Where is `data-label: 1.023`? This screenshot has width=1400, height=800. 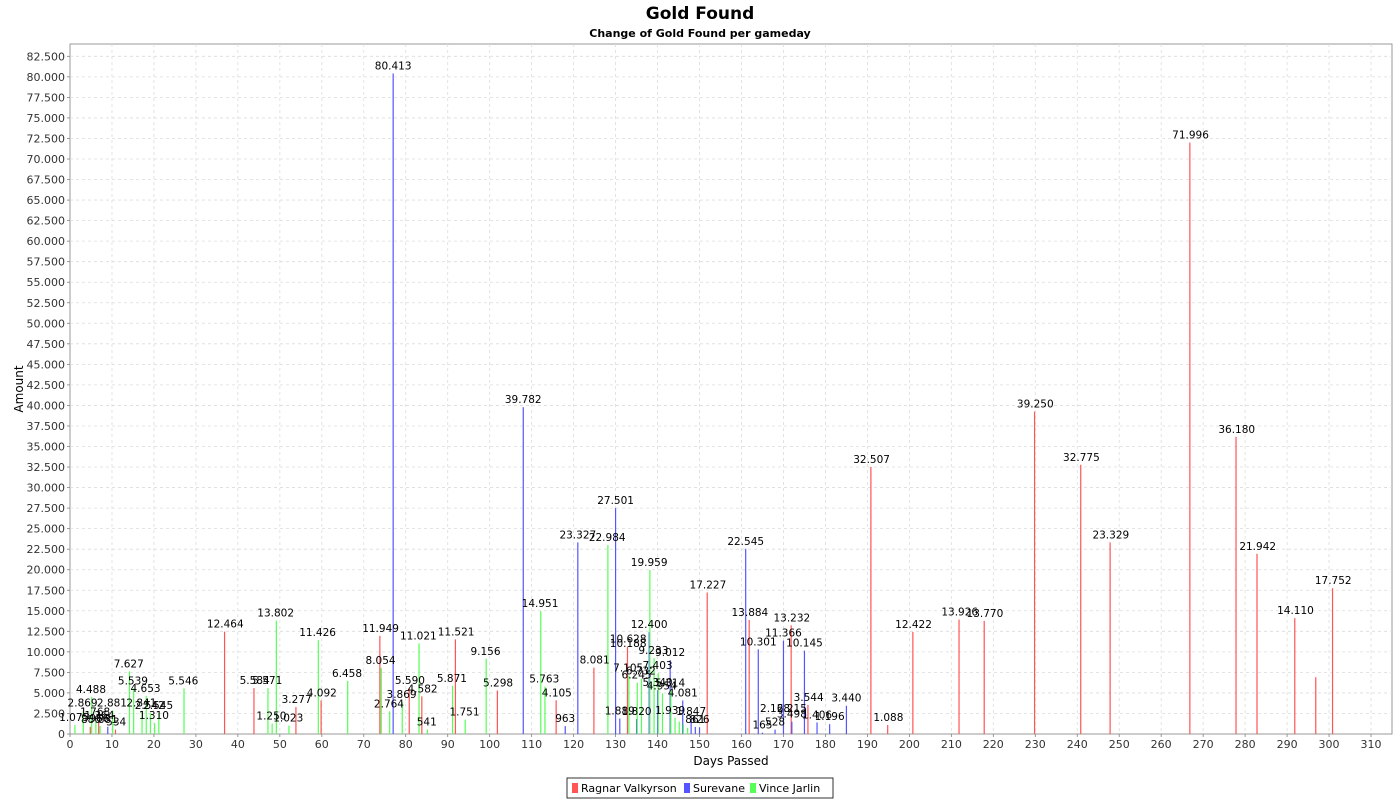
data-label: 1.023 is located at coordinates (288, 719).